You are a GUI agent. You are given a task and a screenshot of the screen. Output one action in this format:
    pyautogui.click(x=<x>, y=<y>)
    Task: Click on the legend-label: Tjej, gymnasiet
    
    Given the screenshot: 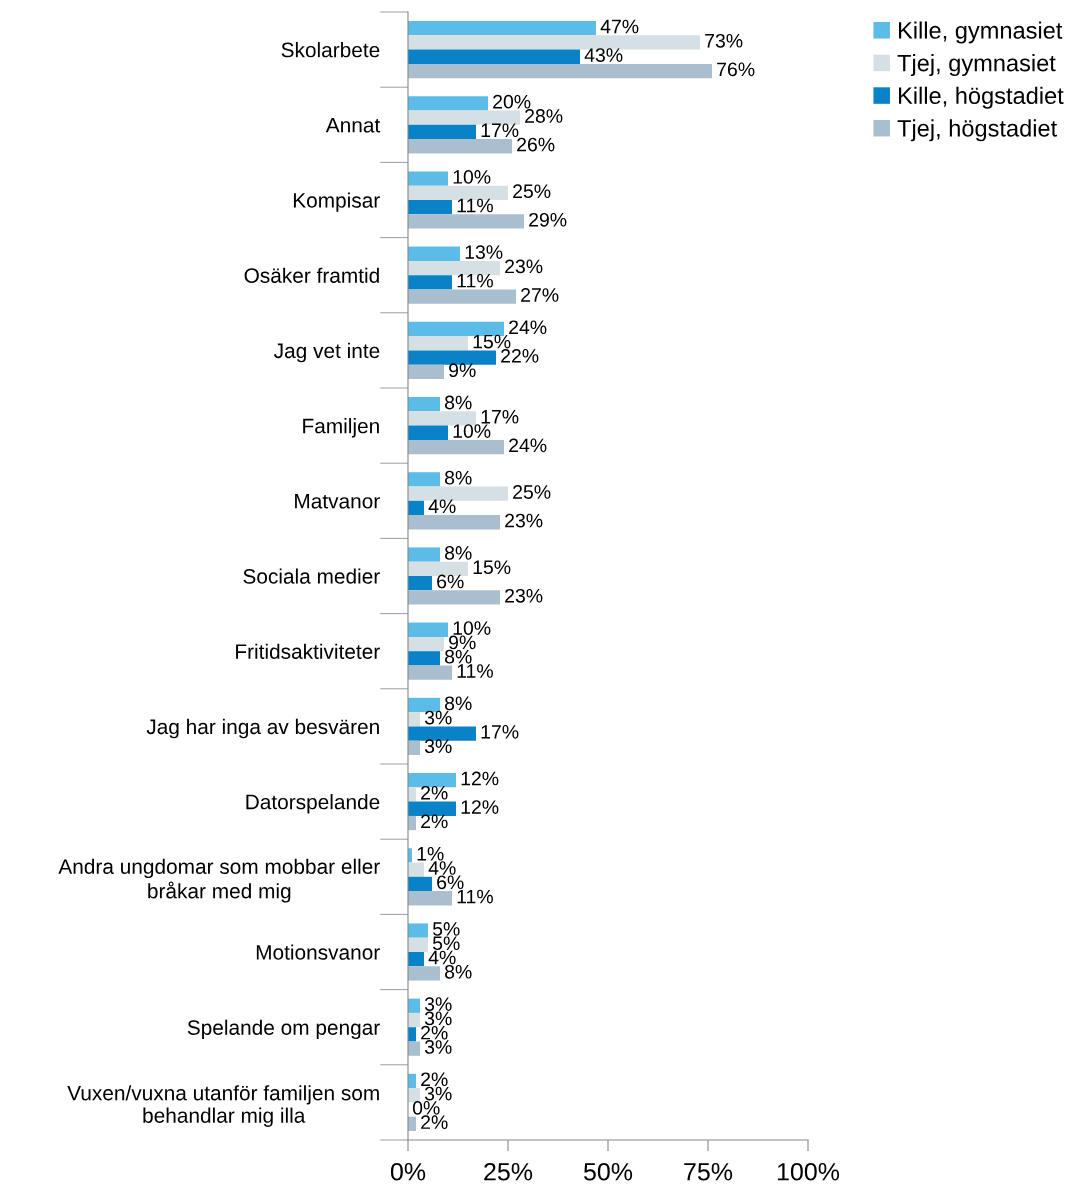 What is the action you would take?
    pyautogui.click(x=976, y=65)
    